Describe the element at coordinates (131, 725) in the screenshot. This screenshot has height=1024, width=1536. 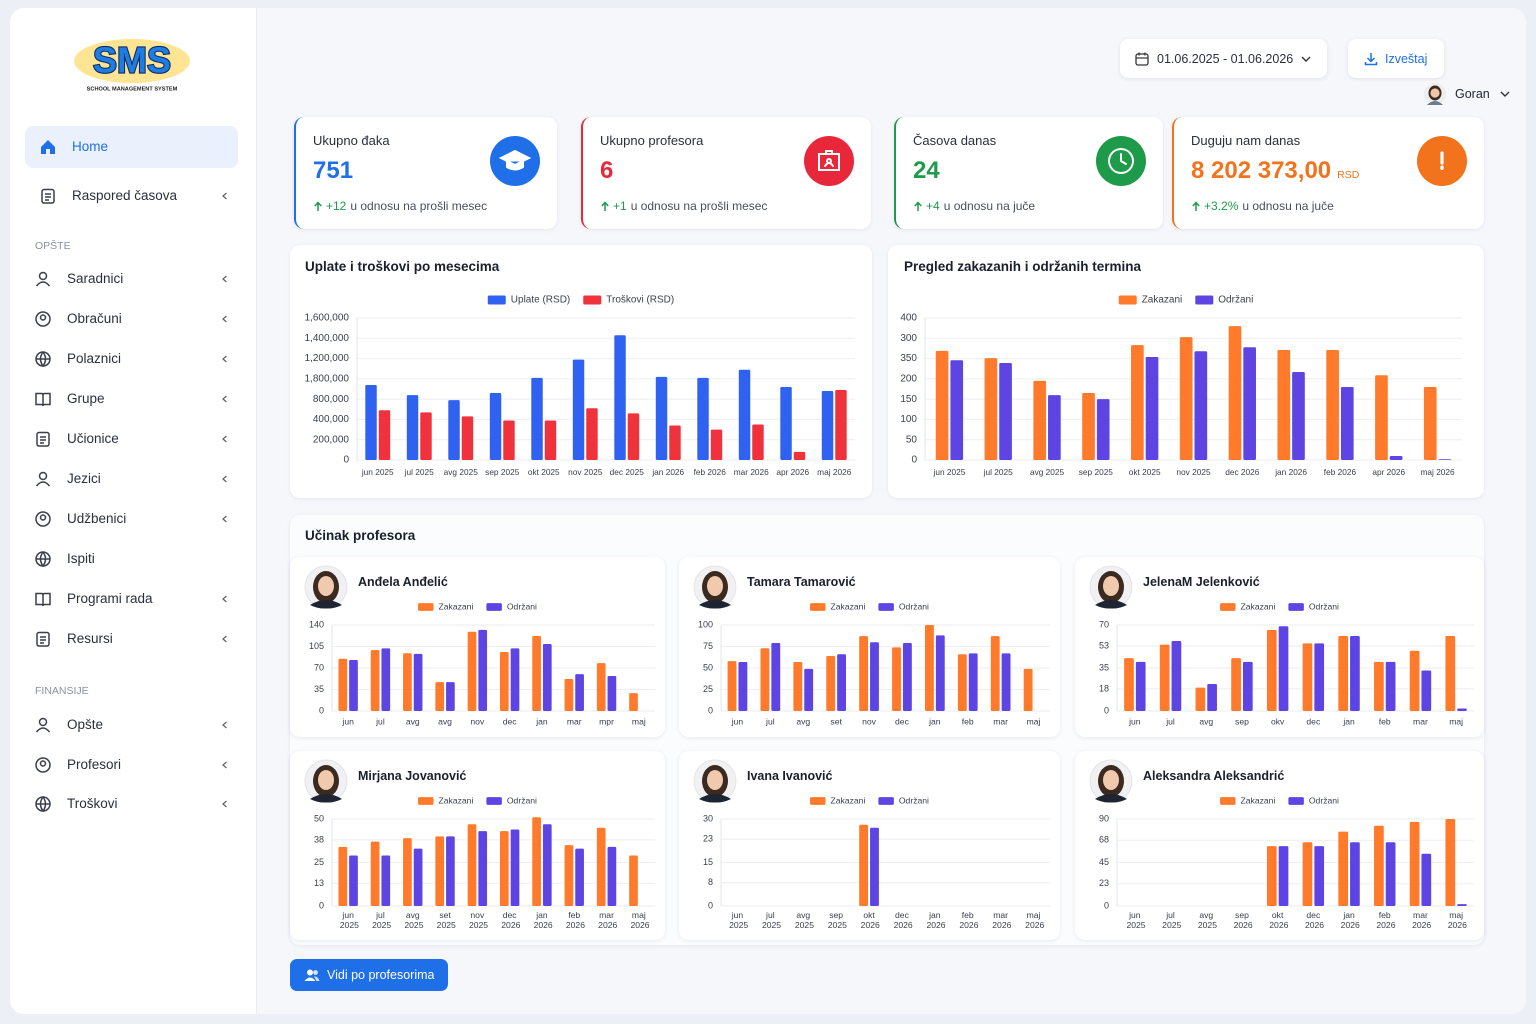
I see `menu-item: Opšte` at that location.